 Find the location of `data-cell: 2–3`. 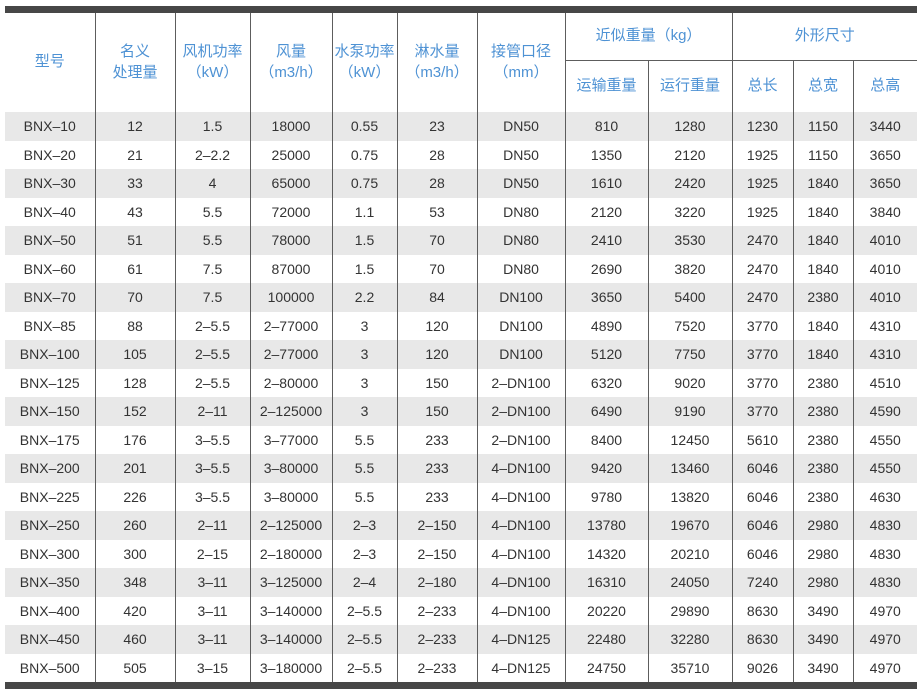

data-cell: 2–3 is located at coordinates (364, 525).